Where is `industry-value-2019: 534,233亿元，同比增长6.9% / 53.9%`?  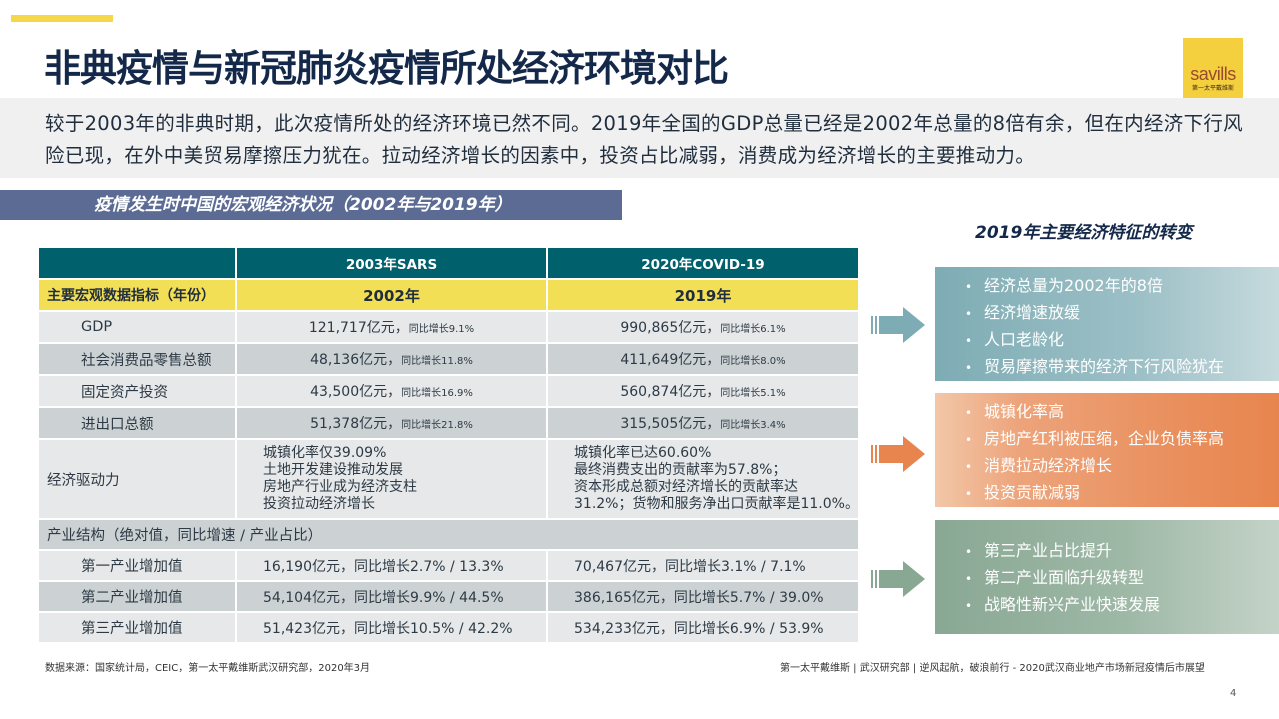
industry-value-2019: 534,233亿元，同比增长6.9% / 53.9% is located at coordinates (703, 627).